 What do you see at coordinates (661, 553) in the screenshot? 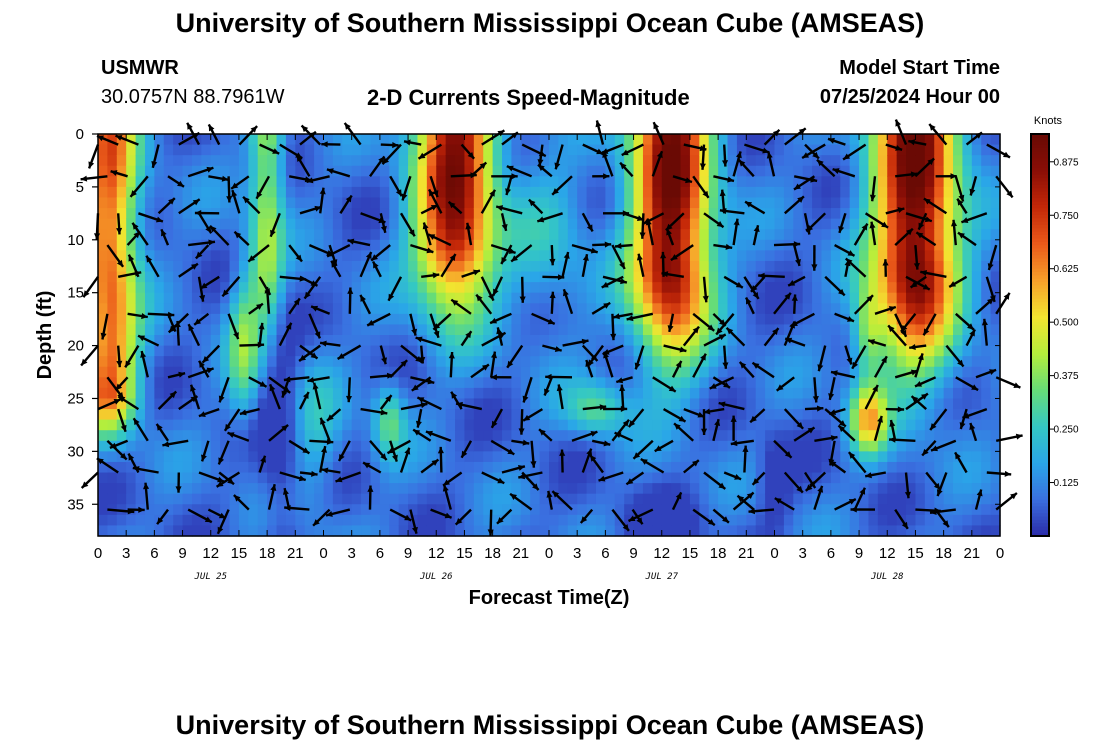
I see `x-tick-label: 12` at bounding box center [661, 553].